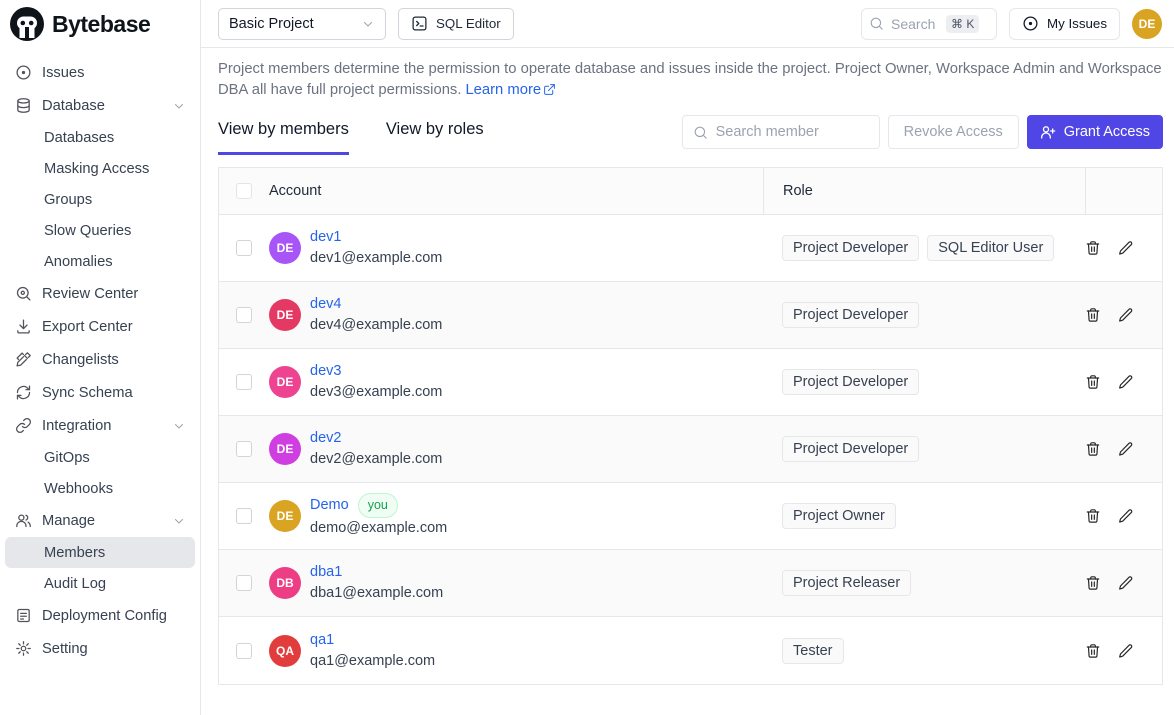 The image size is (1174, 715). I want to click on member-name-link: qa1, so click(322, 639).